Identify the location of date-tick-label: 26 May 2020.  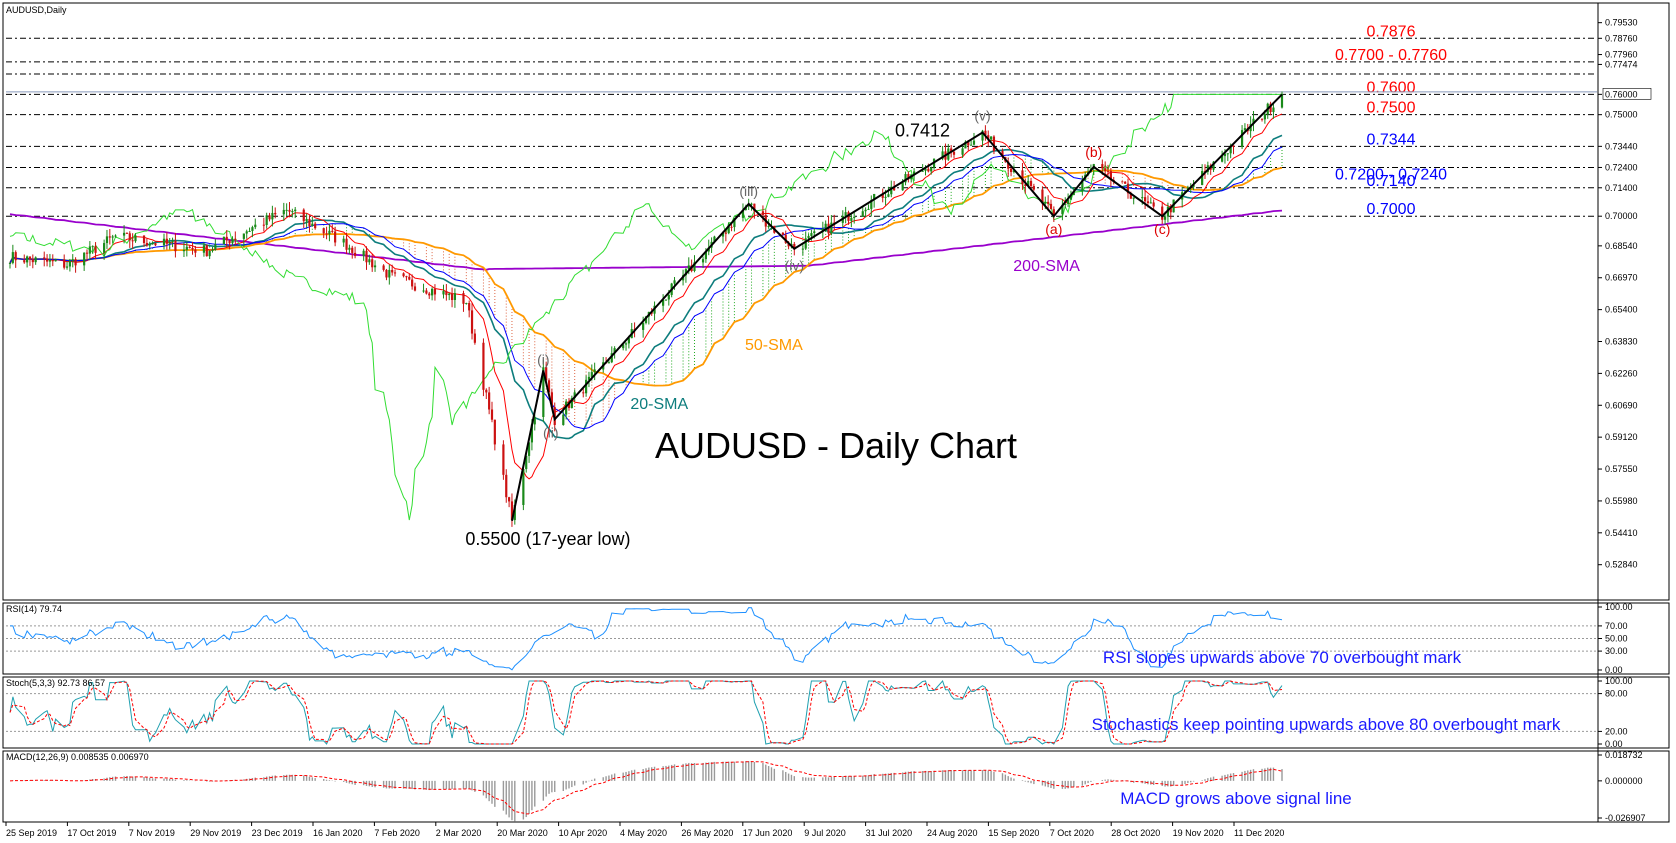
(707, 833).